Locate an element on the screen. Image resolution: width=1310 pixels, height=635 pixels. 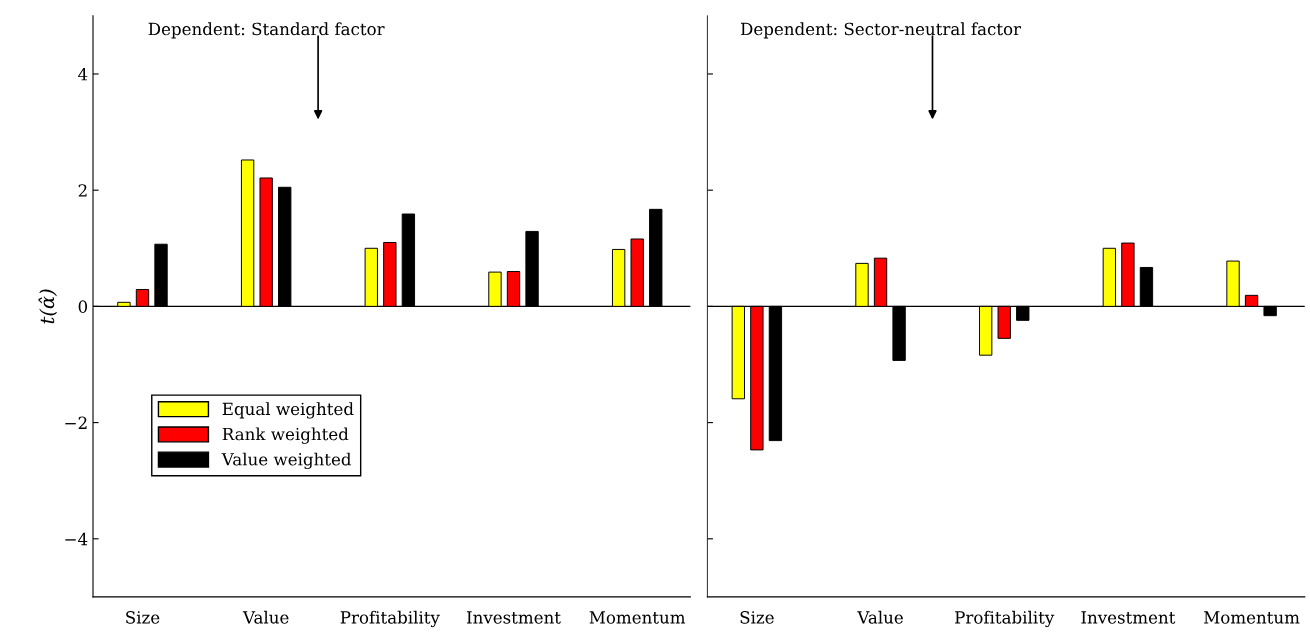
y-tick-label: 4 is located at coordinates (83, 74).